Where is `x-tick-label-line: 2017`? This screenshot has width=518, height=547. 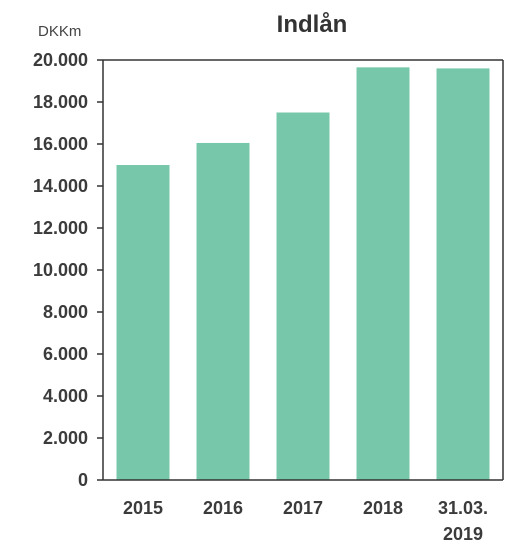
x-tick-label-line: 2017 is located at coordinates (303, 508).